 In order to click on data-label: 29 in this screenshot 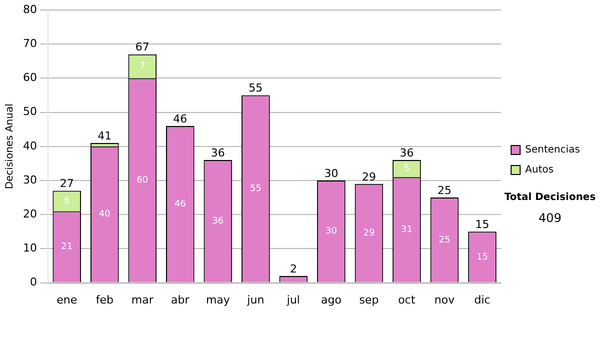, I will do `click(369, 233)`.